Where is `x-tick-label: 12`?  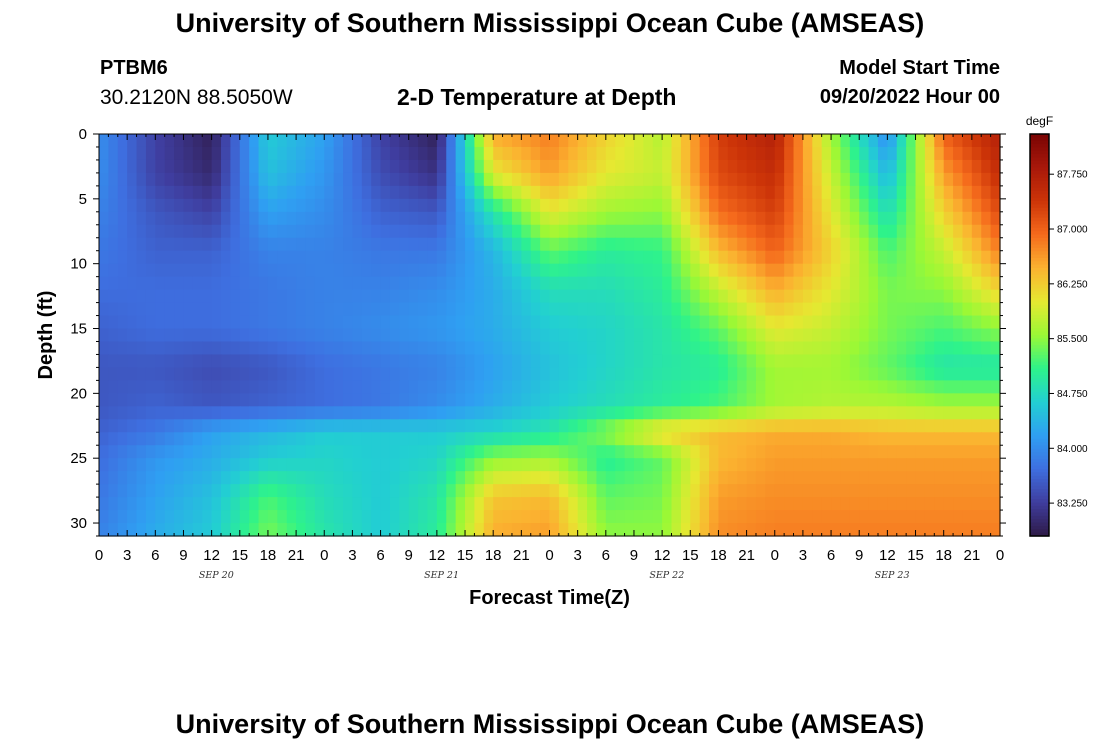
x-tick-label: 12 is located at coordinates (662, 555).